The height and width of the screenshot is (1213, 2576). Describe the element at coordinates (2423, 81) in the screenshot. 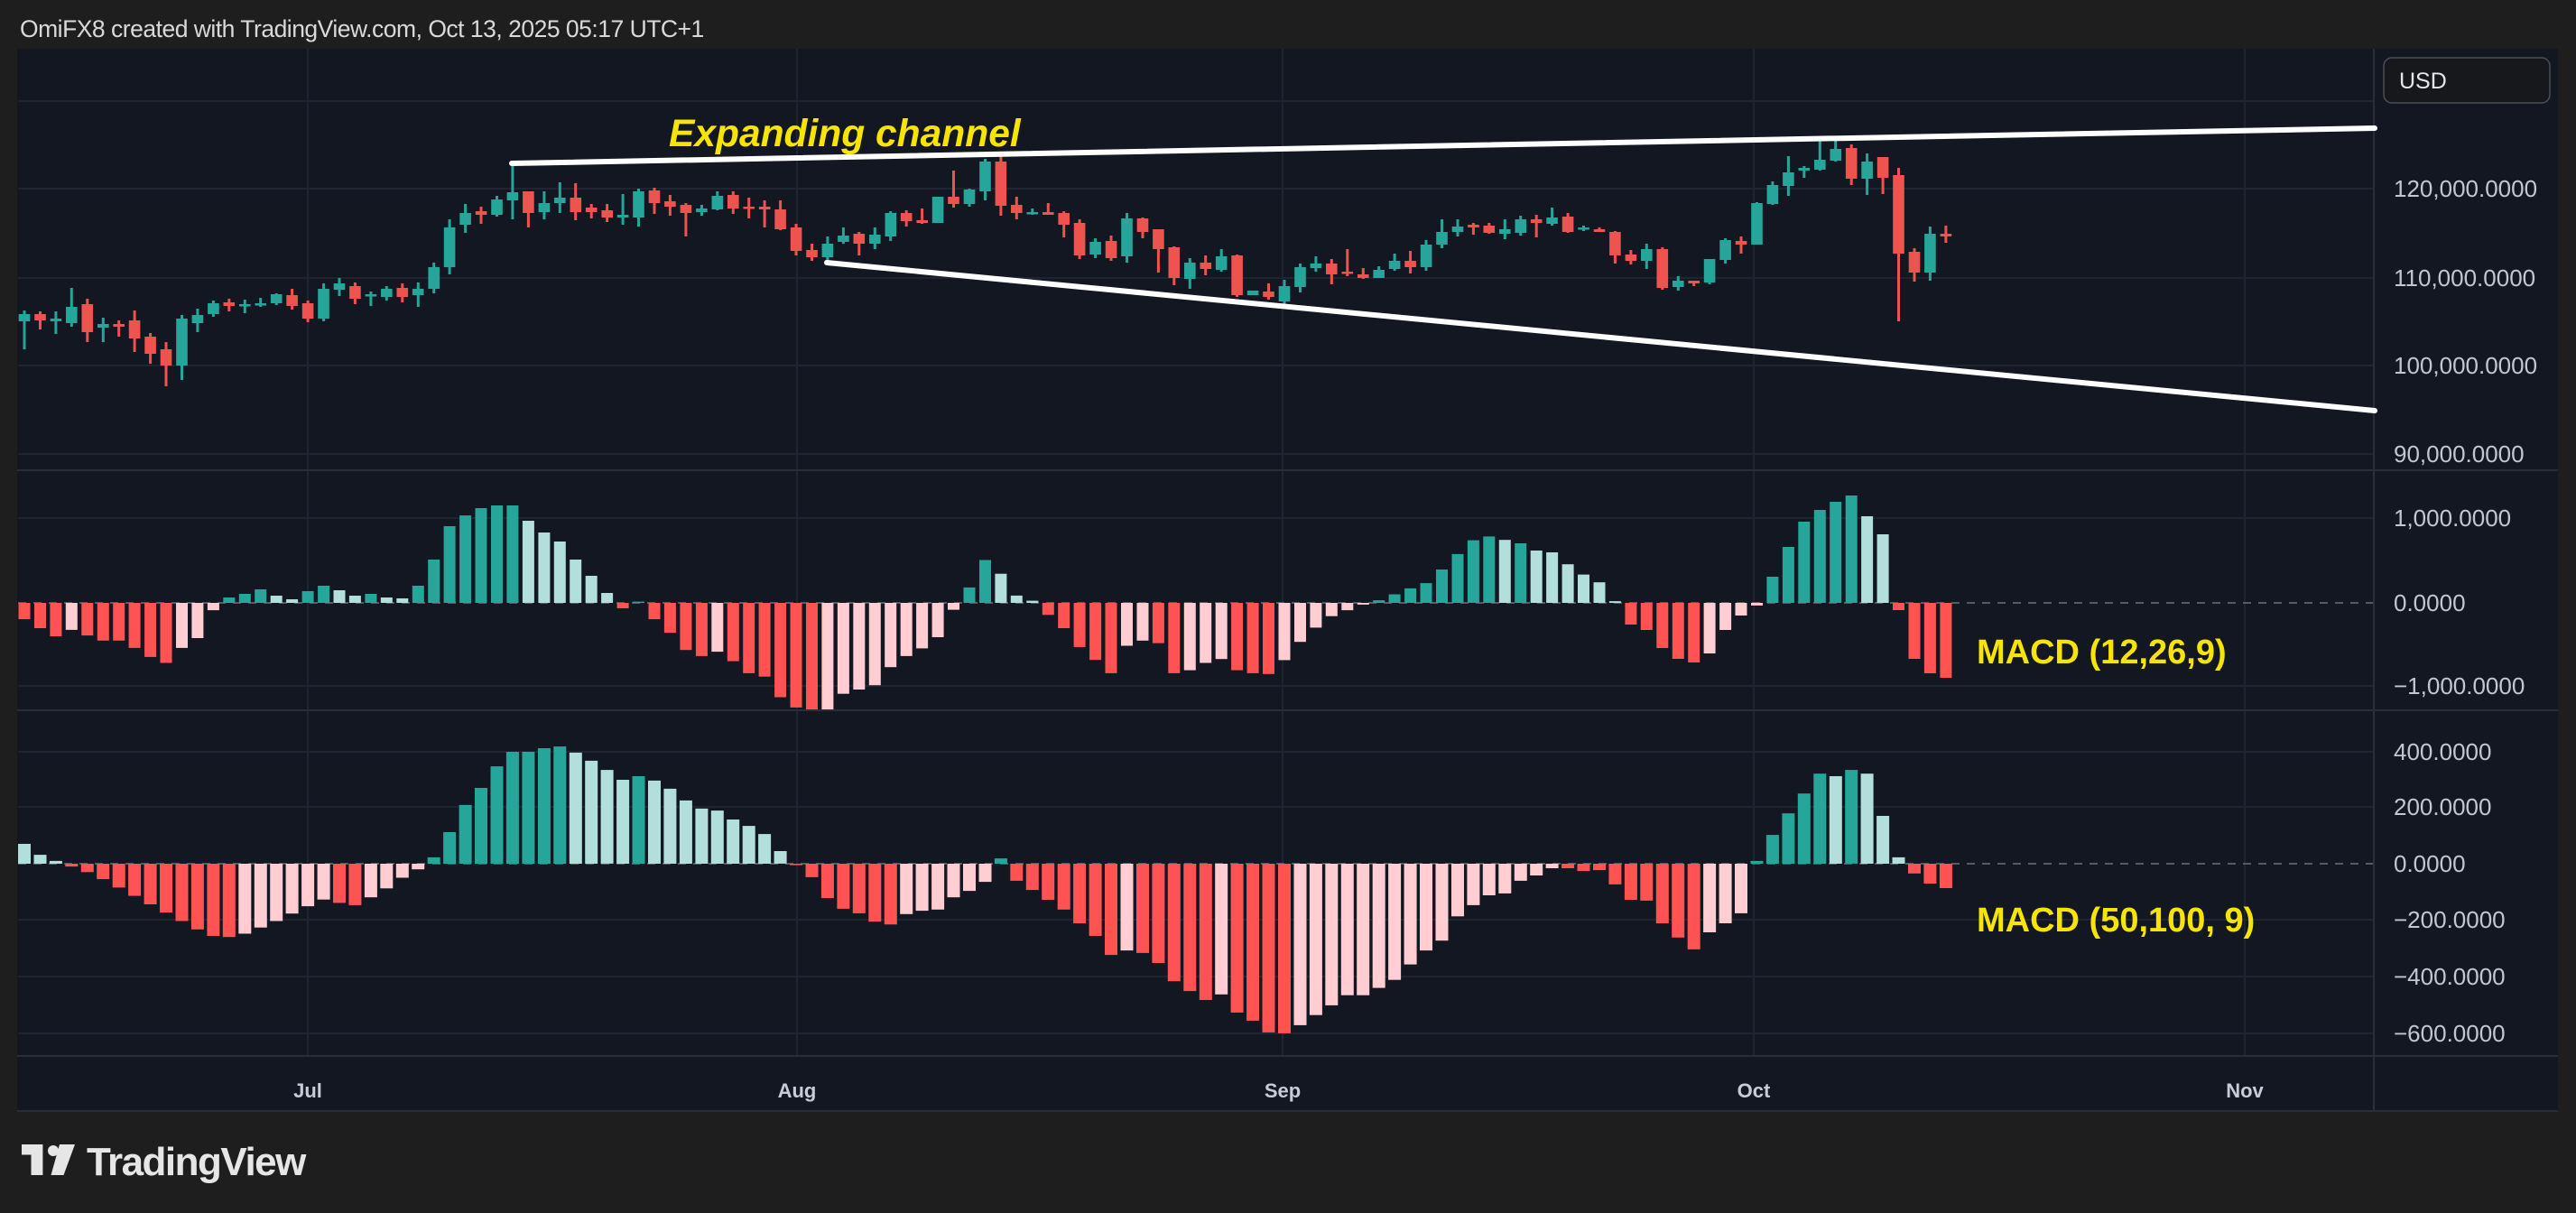

I see `svg-text: USD` at that location.